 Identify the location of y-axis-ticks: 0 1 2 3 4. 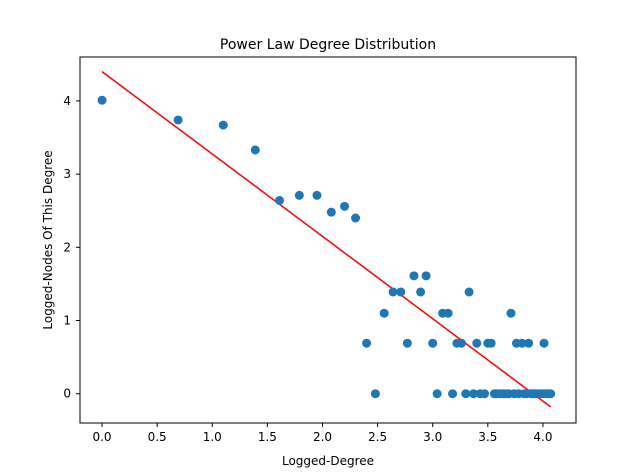
(71, 247).